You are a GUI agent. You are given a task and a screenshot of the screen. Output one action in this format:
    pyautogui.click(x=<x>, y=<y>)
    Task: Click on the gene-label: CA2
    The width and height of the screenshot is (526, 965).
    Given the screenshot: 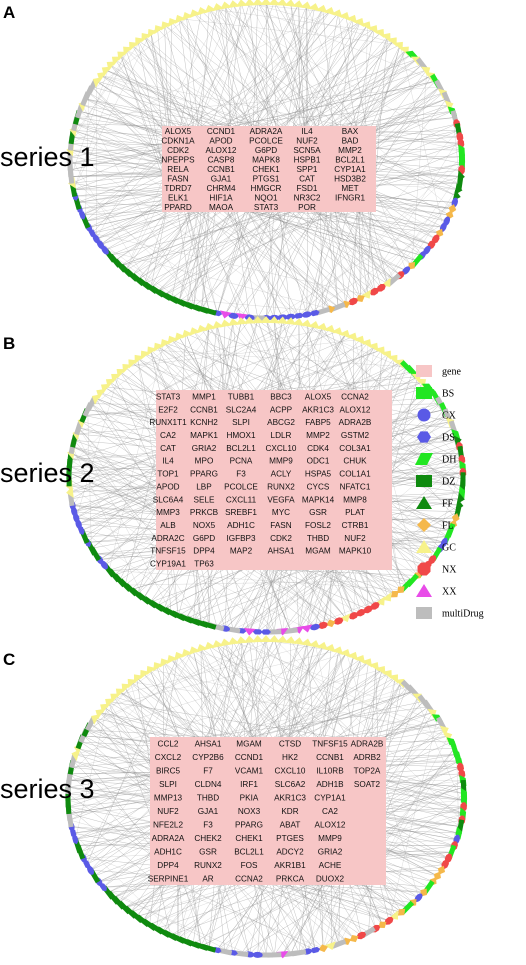 What is the action you would take?
    pyautogui.click(x=168, y=435)
    